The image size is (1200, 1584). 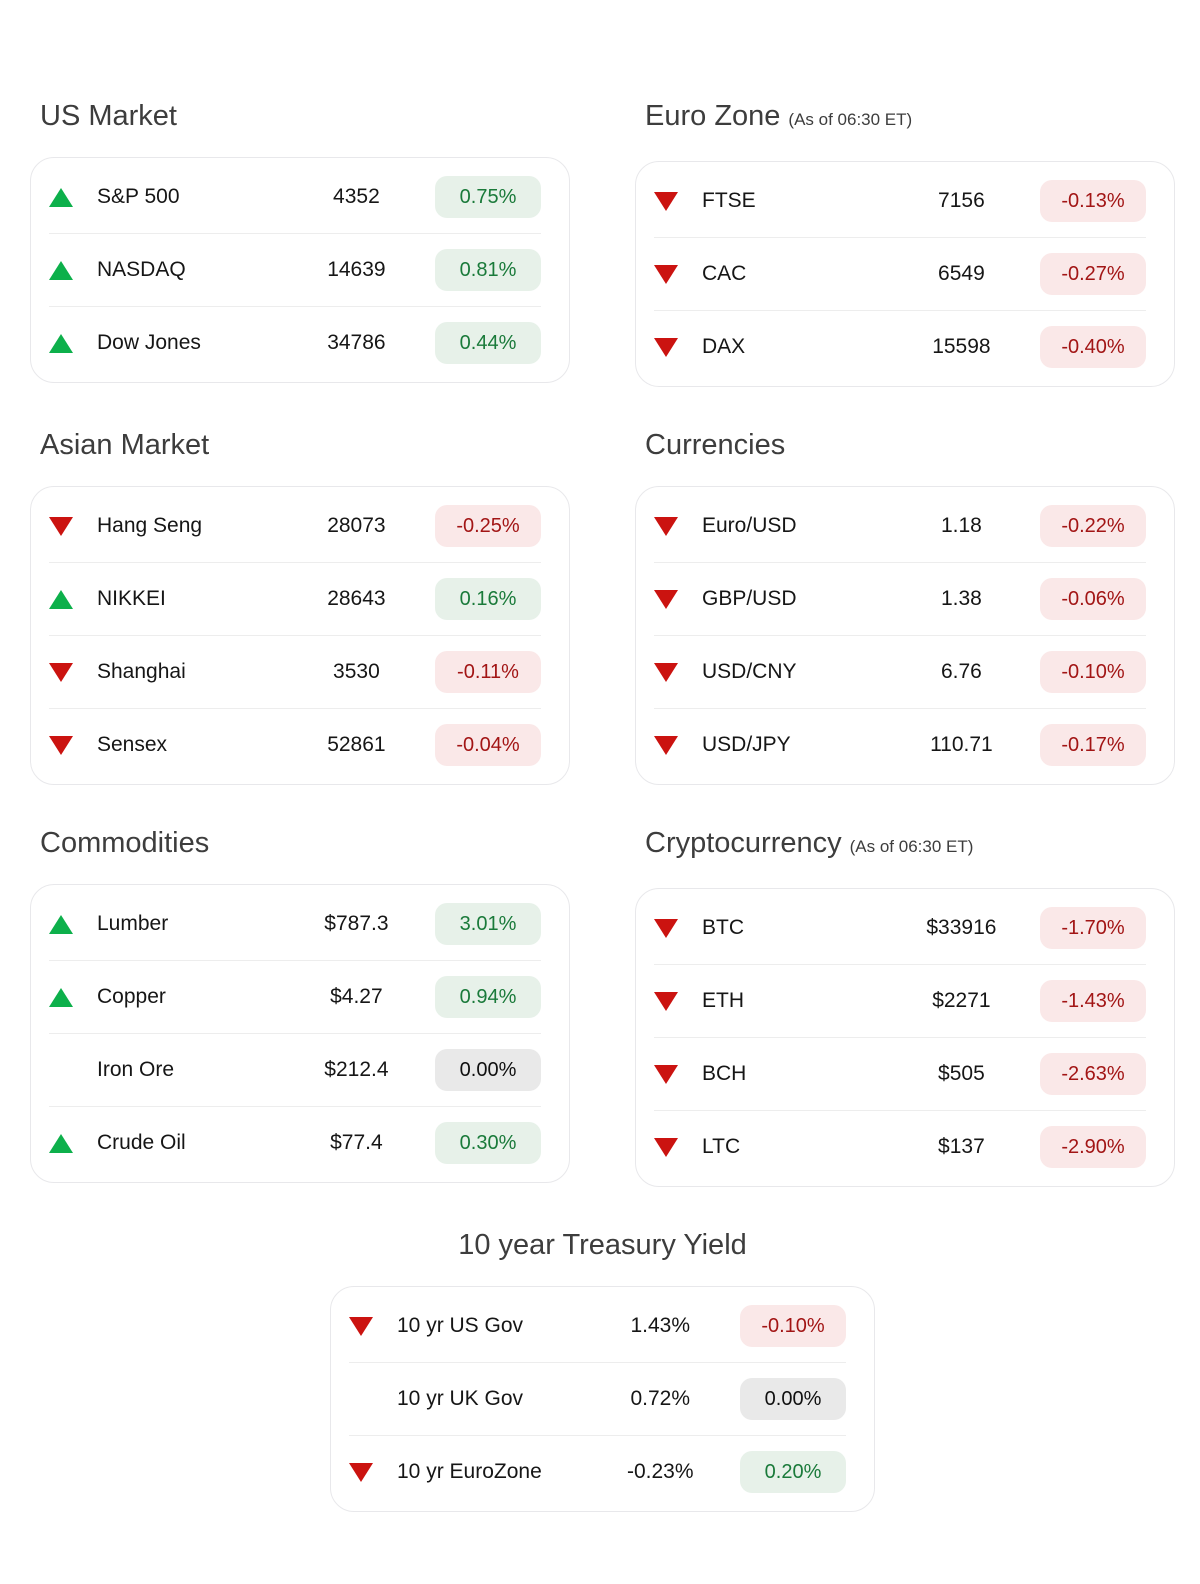 I want to click on instrument-value: 110.71, so click(x=961, y=744).